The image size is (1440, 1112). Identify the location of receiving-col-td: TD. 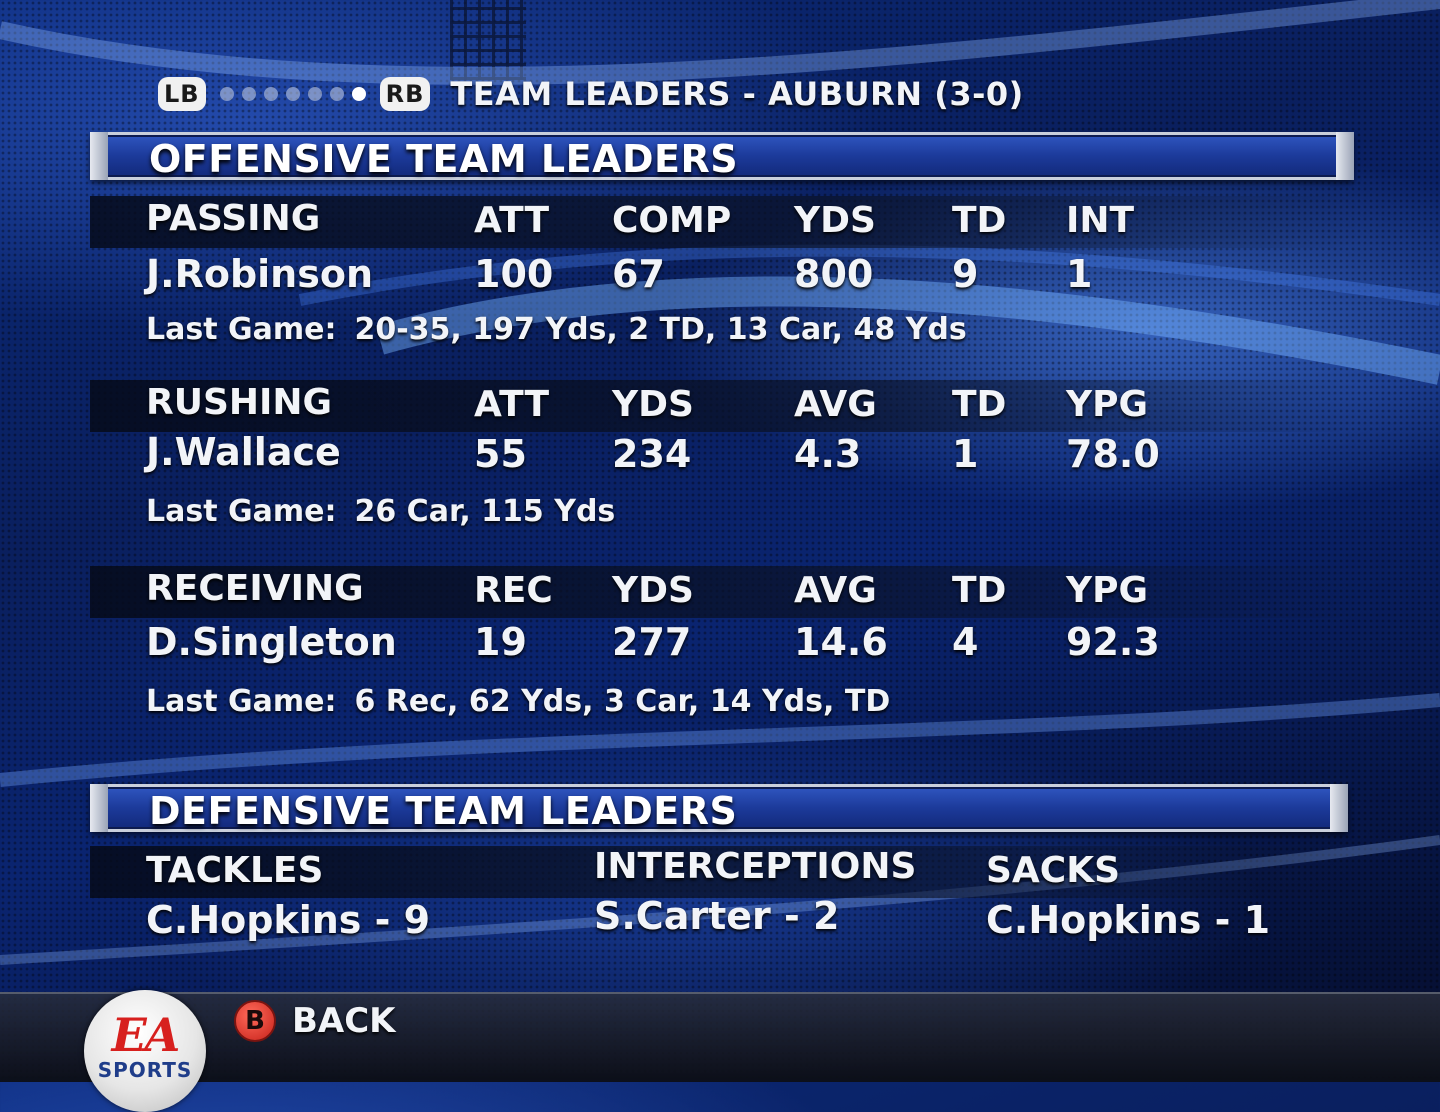
(979, 590).